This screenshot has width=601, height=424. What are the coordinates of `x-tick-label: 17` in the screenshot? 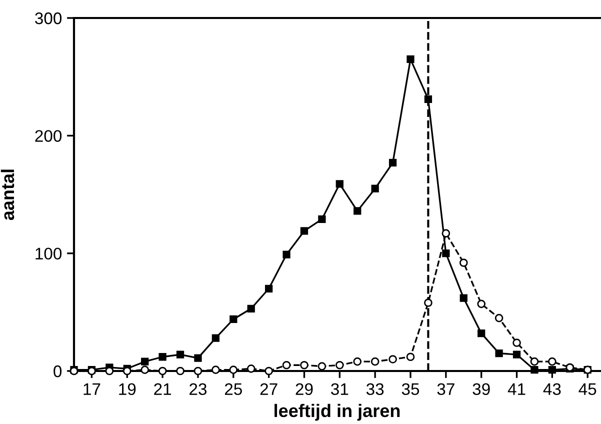 It's located at (92, 389).